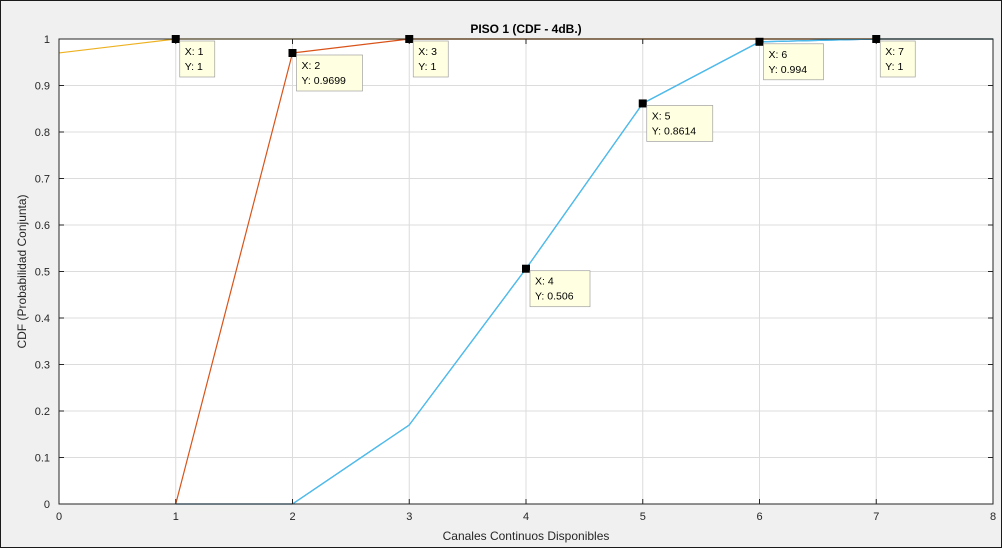 The image size is (1002, 549). What do you see at coordinates (674, 131) in the screenshot?
I see `datatip-y-label: Y: 0.8614` at bounding box center [674, 131].